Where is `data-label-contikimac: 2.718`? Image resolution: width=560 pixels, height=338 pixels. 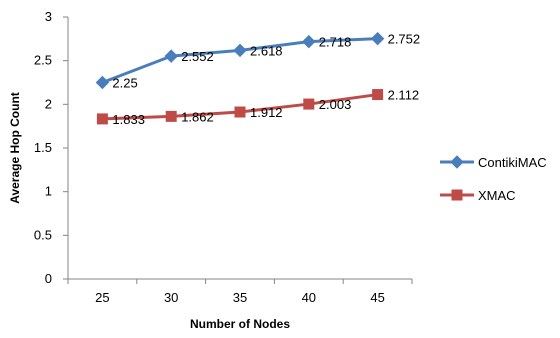 data-label-contikimac: 2.718 is located at coordinates (335, 42).